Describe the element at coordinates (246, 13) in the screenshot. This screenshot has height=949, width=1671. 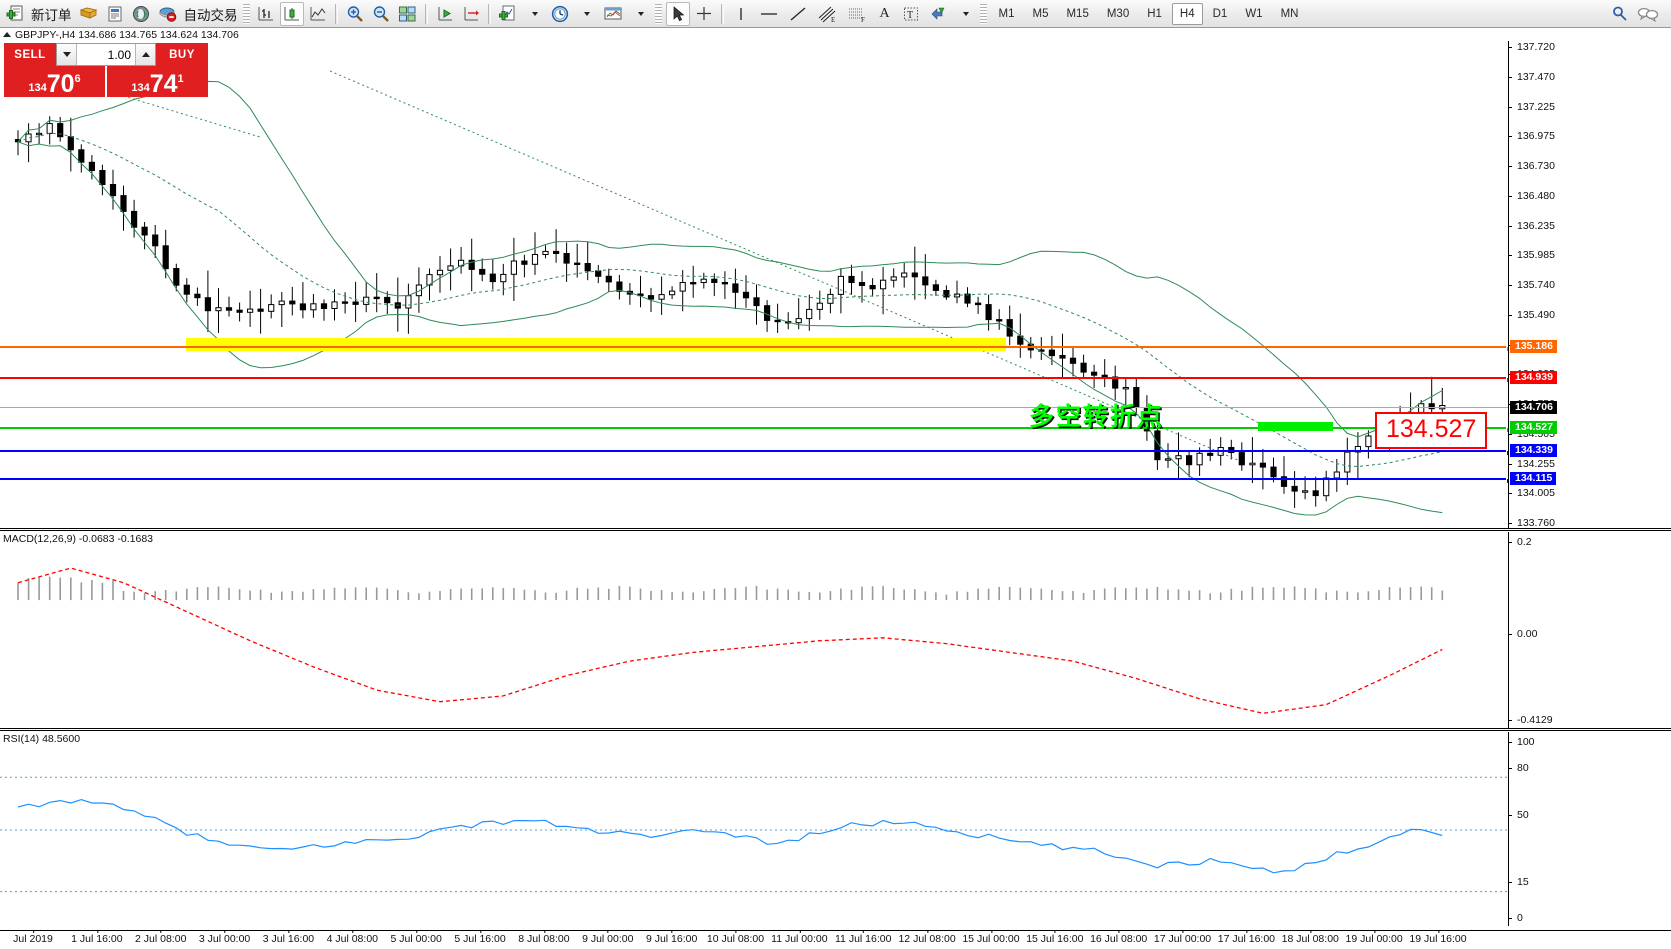
I see `toolbar-grip` at that location.